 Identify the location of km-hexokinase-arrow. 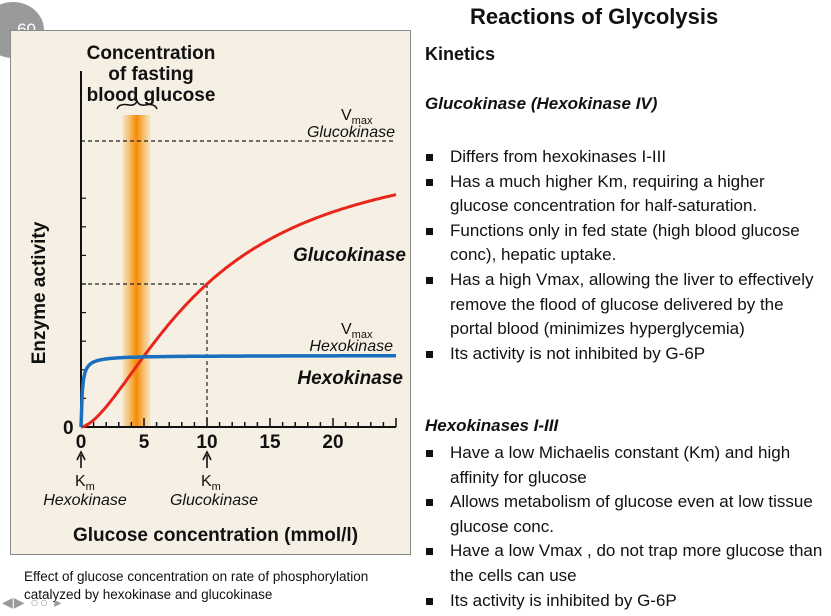
(81, 459).